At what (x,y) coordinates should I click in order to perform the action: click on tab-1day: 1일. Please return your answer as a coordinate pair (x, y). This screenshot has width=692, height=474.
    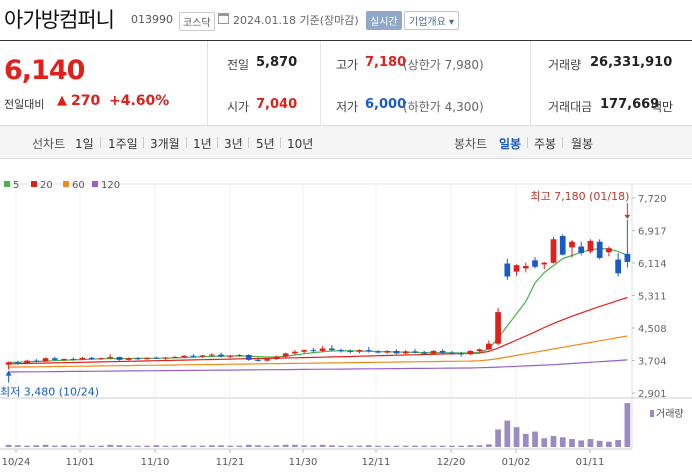
    Looking at the image, I should click on (84, 144).